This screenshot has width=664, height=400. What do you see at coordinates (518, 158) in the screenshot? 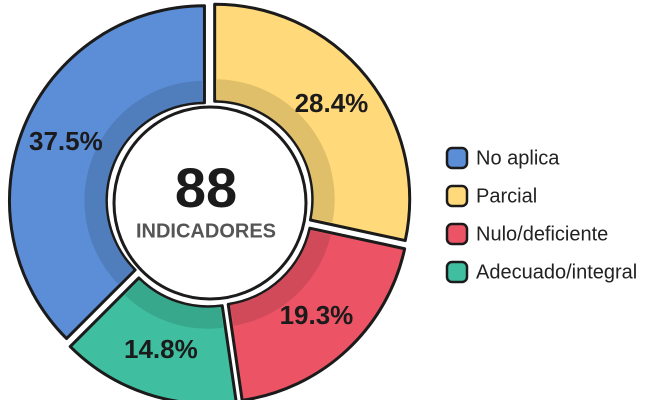
I see `legend-label: No aplica` at bounding box center [518, 158].